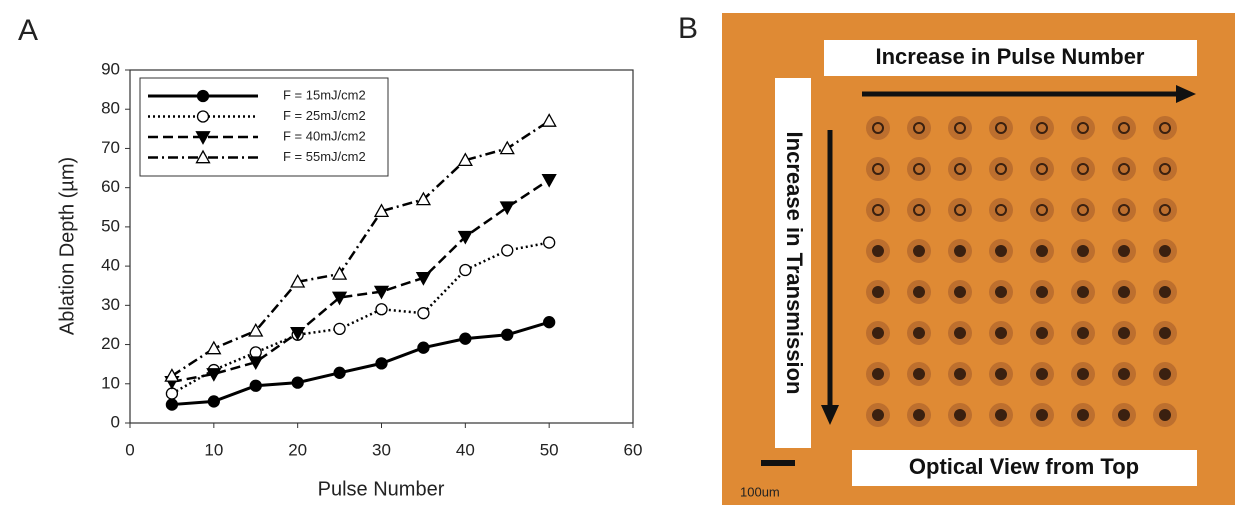  I want to click on y-tick-label: 10, so click(110, 382).